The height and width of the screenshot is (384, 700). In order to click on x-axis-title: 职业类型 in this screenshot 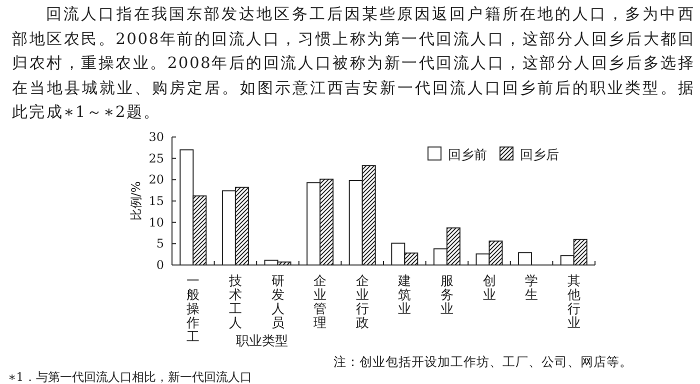, I will do `click(262, 341)`.